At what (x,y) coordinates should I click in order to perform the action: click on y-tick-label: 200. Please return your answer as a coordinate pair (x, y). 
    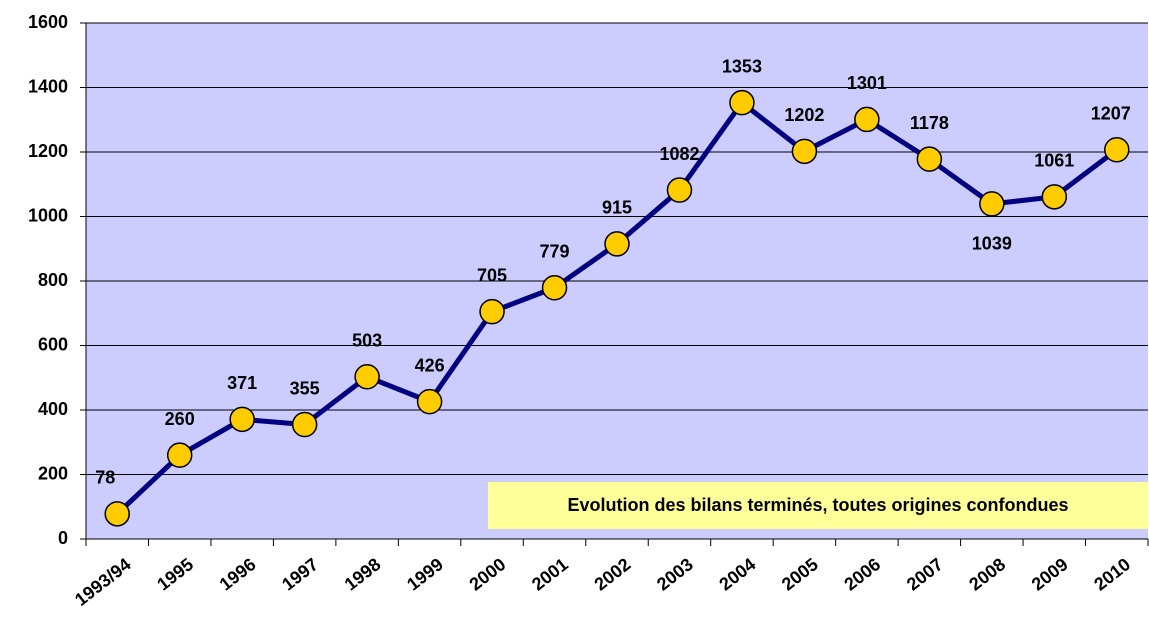
    Looking at the image, I should click on (53, 473).